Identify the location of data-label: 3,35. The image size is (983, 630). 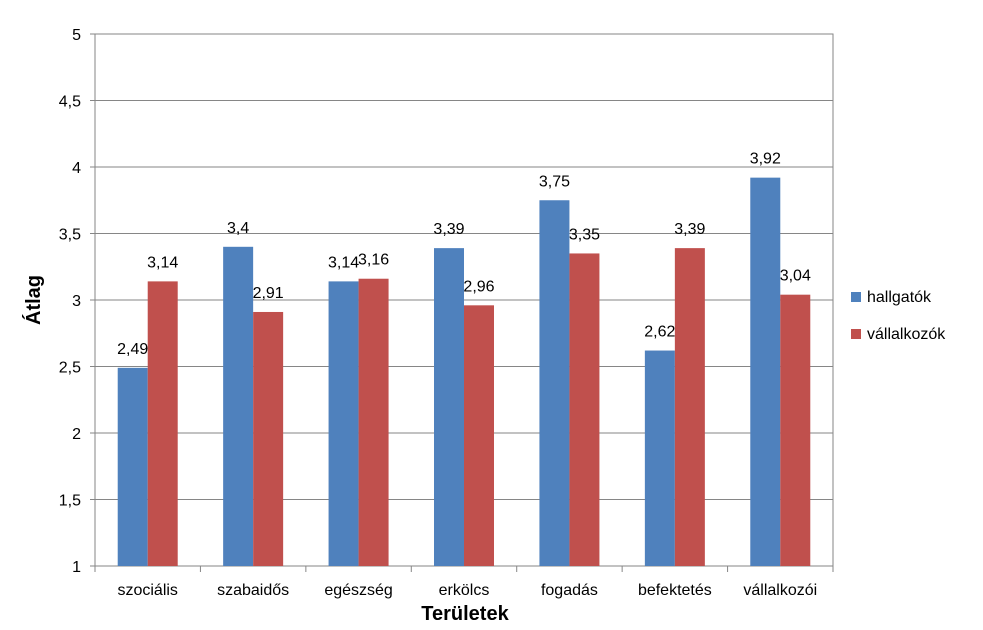
(584, 234).